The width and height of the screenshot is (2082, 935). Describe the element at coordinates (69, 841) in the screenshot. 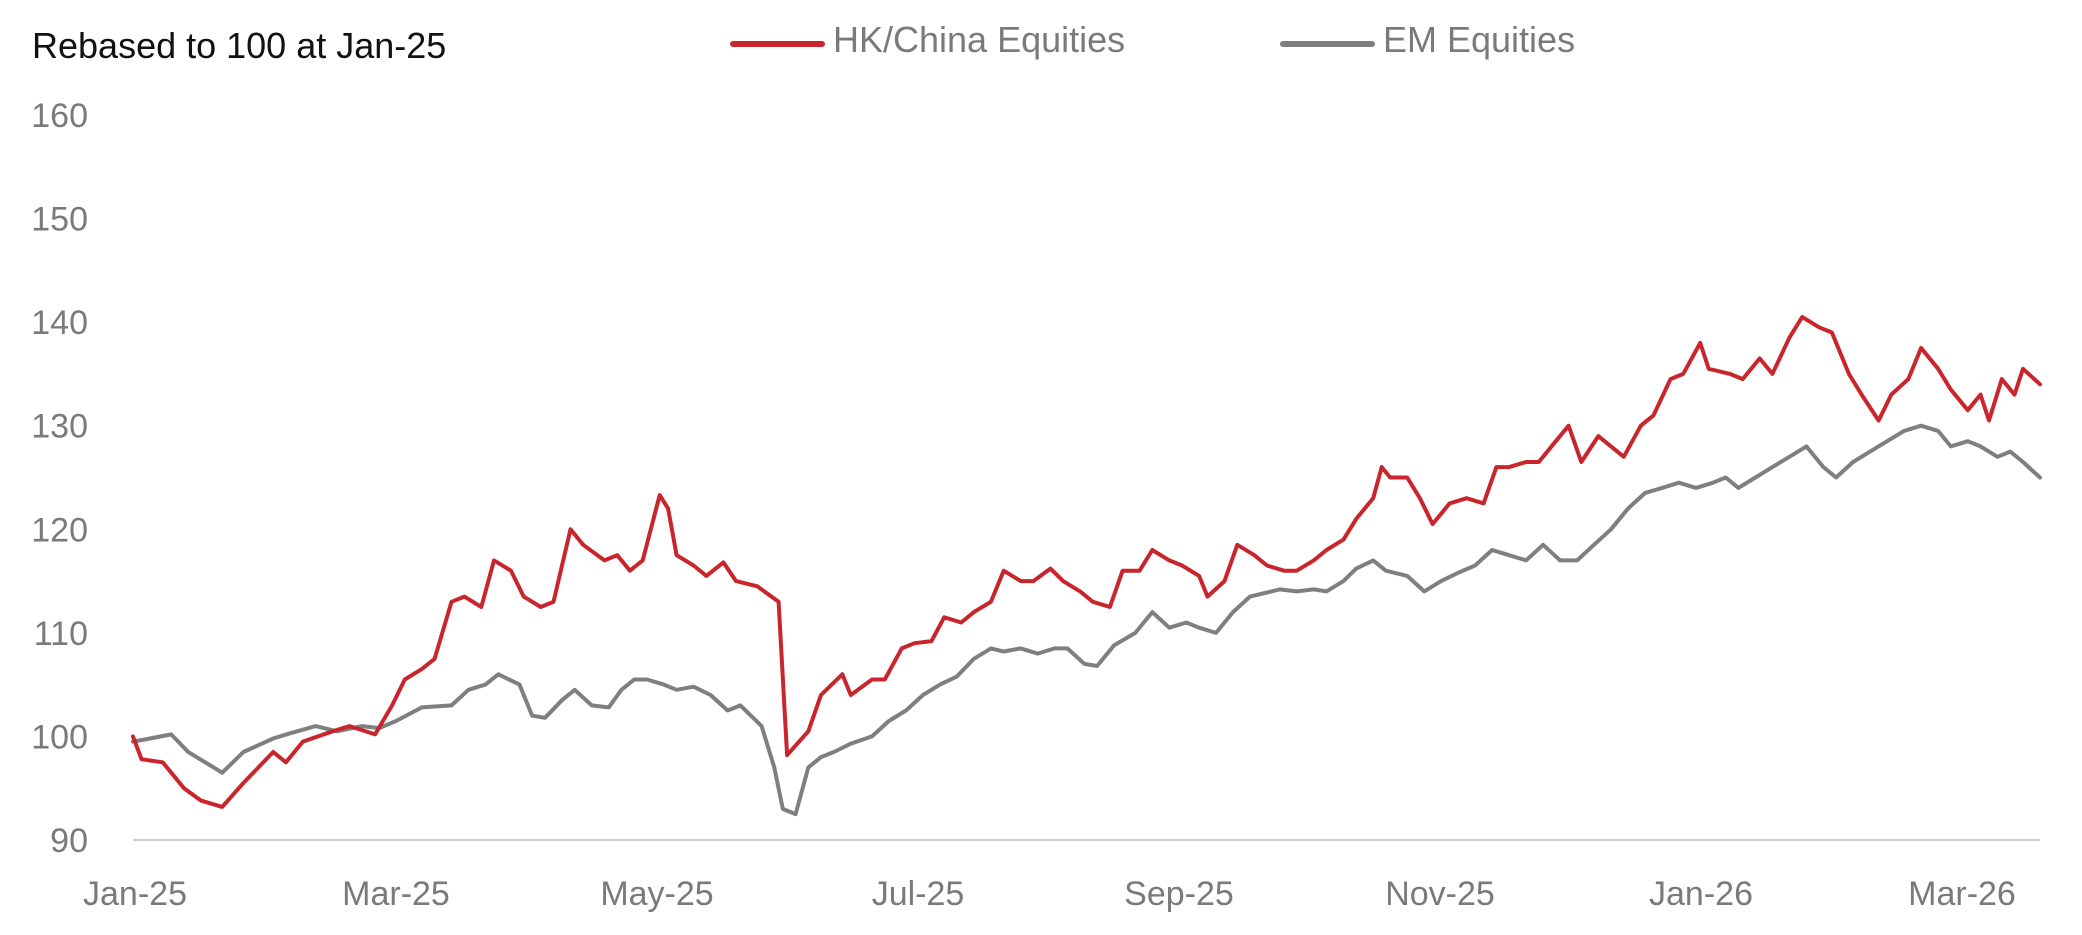

I see `y-tick-label-90: 90` at that location.